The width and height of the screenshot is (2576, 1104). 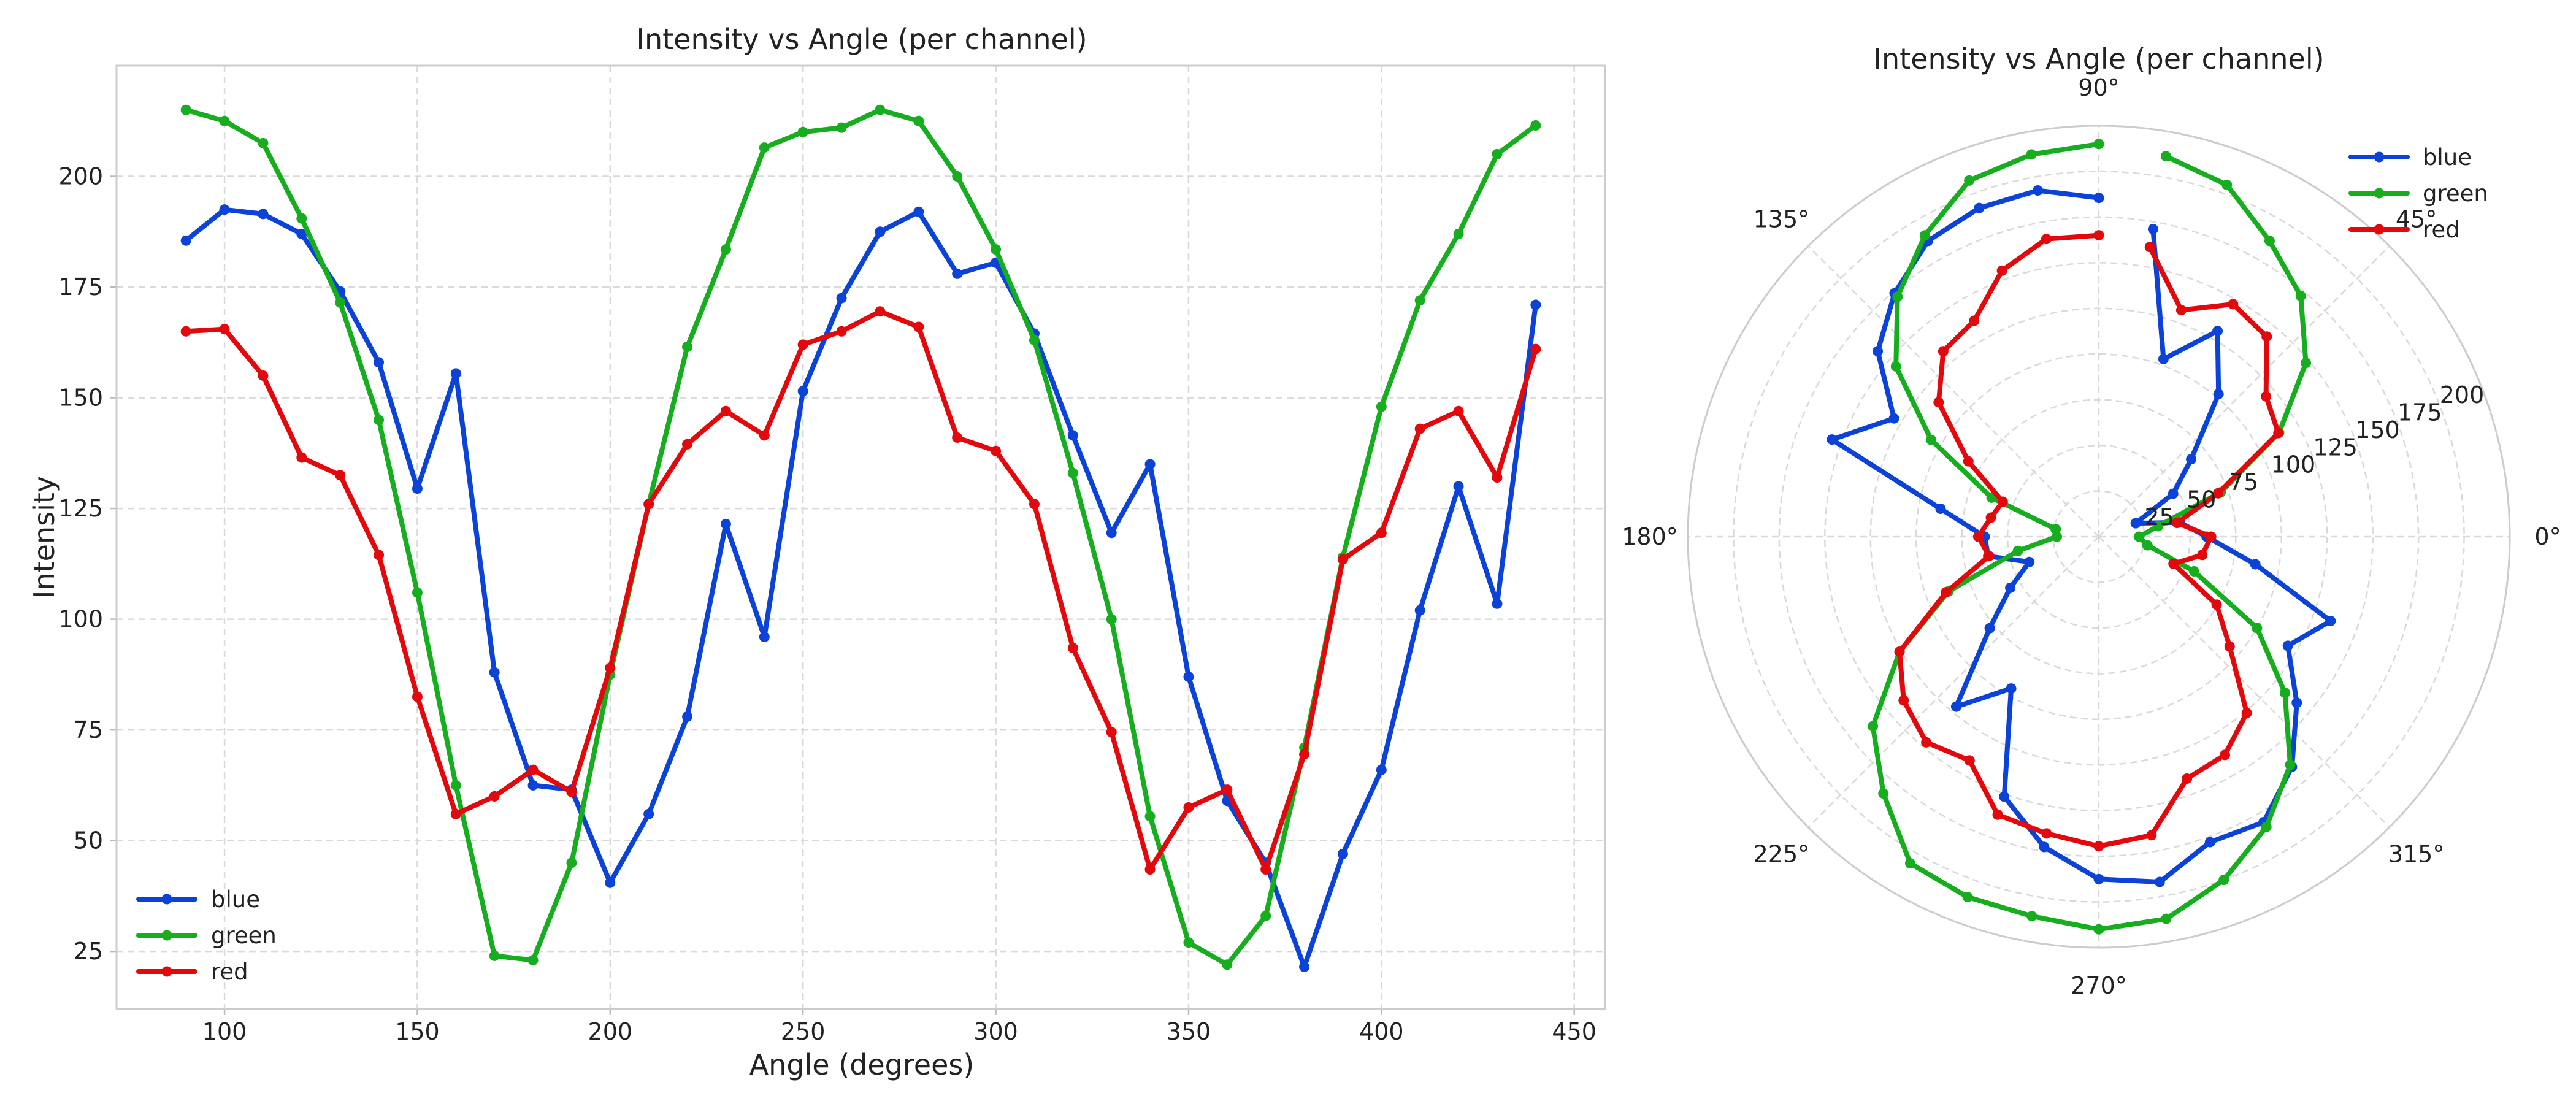 I want to click on x-tick-label: 100, so click(x=224, y=1031).